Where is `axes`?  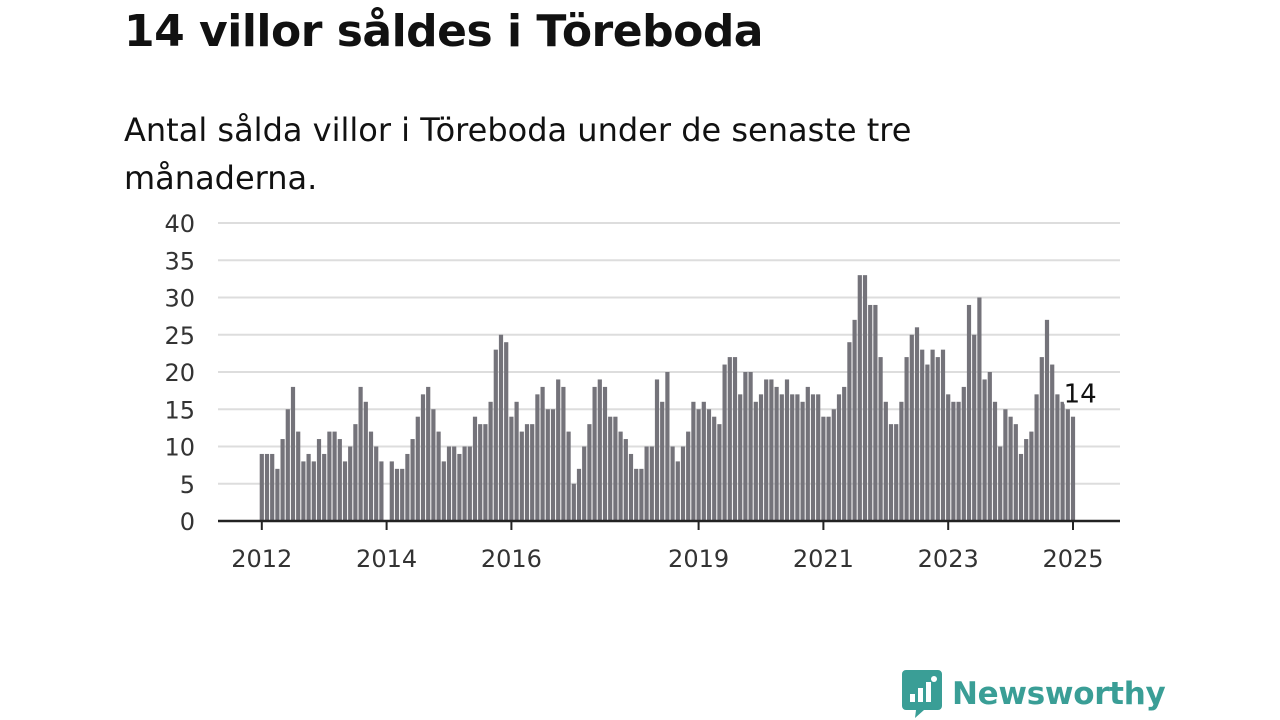 axes is located at coordinates (669, 524).